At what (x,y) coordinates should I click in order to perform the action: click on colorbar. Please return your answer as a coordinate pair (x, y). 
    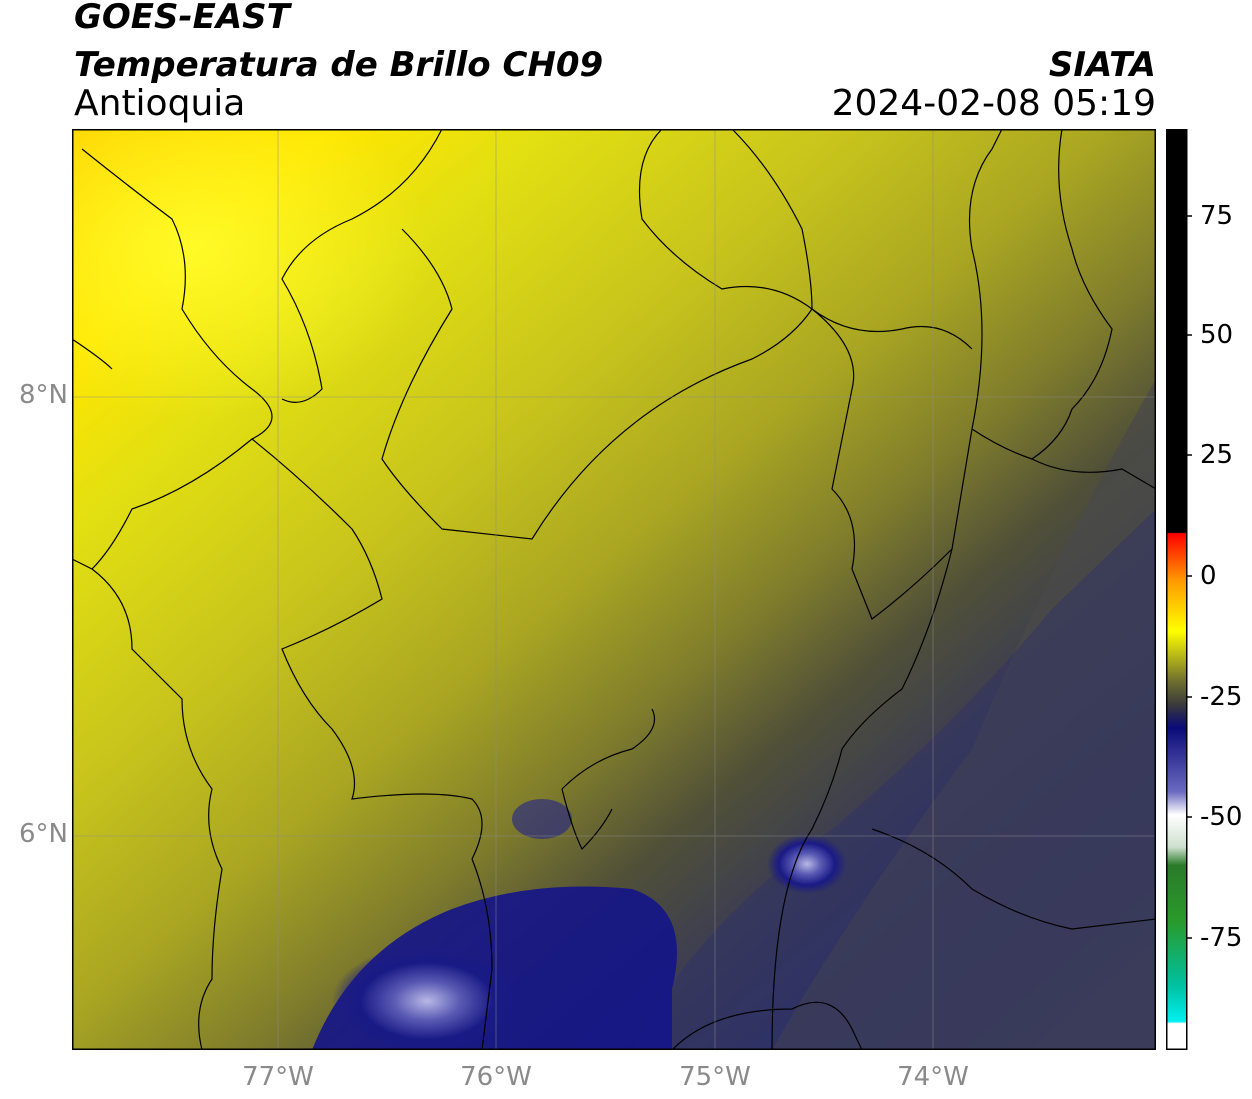
    Looking at the image, I should click on (1179, 589).